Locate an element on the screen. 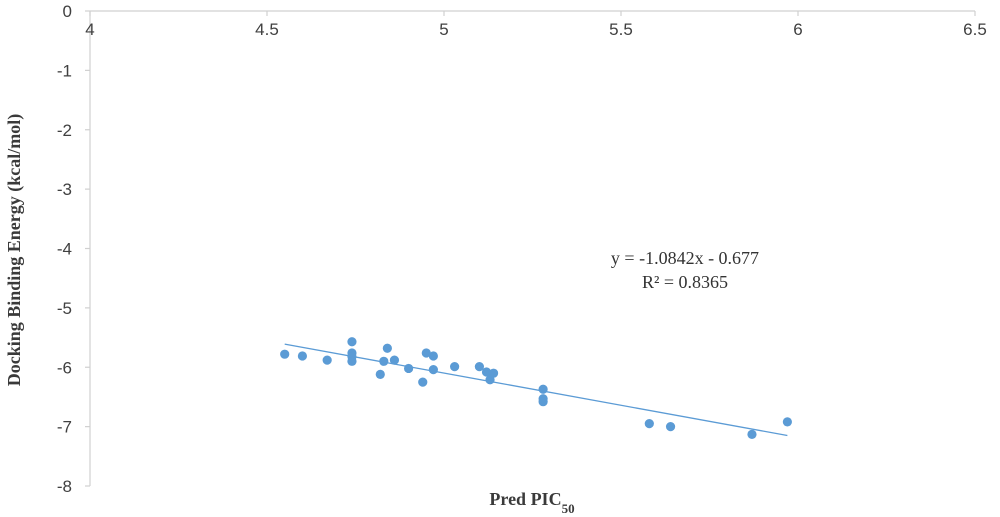 The height and width of the screenshot is (517, 1000). x-axis-title-main: Pred PIC is located at coordinates (525, 499).